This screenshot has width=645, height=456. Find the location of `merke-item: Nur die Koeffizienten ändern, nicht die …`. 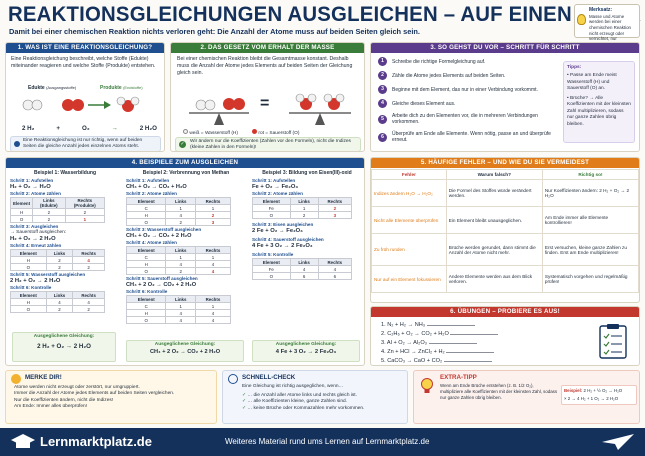

merke-item: Nur die Koeffizienten ändern, nicht die … is located at coordinates (64, 400).